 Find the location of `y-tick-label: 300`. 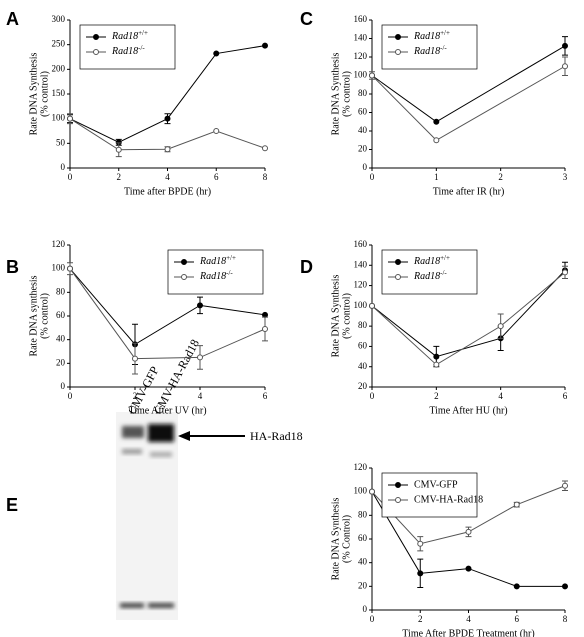

y-tick-label: 300 is located at coordinates (59, 19).